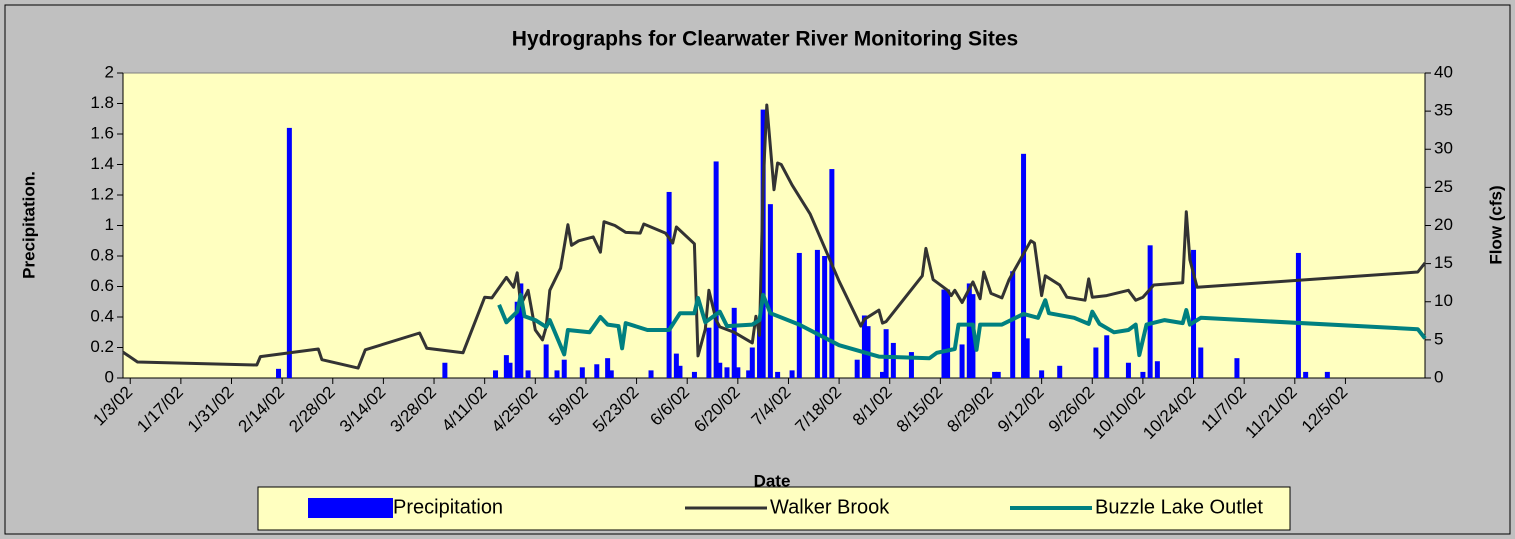 The image size is (1515, 539). What do you see at coordinates (102, 315) in the screenshot?
I see `y-tick-label: 0.4` at bounding box center [102, 315].